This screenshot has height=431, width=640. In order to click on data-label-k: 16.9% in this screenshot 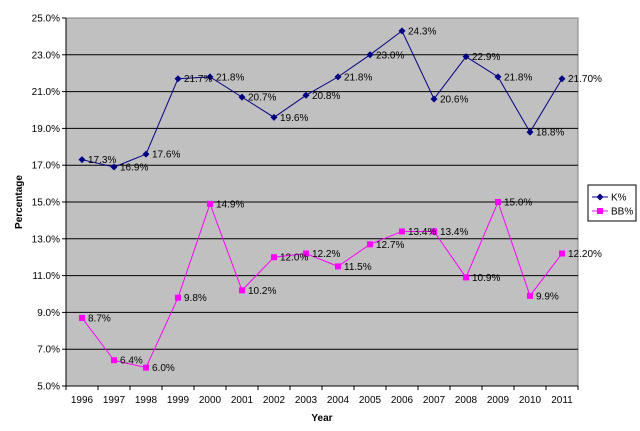, I will do `click(134, 168)`.